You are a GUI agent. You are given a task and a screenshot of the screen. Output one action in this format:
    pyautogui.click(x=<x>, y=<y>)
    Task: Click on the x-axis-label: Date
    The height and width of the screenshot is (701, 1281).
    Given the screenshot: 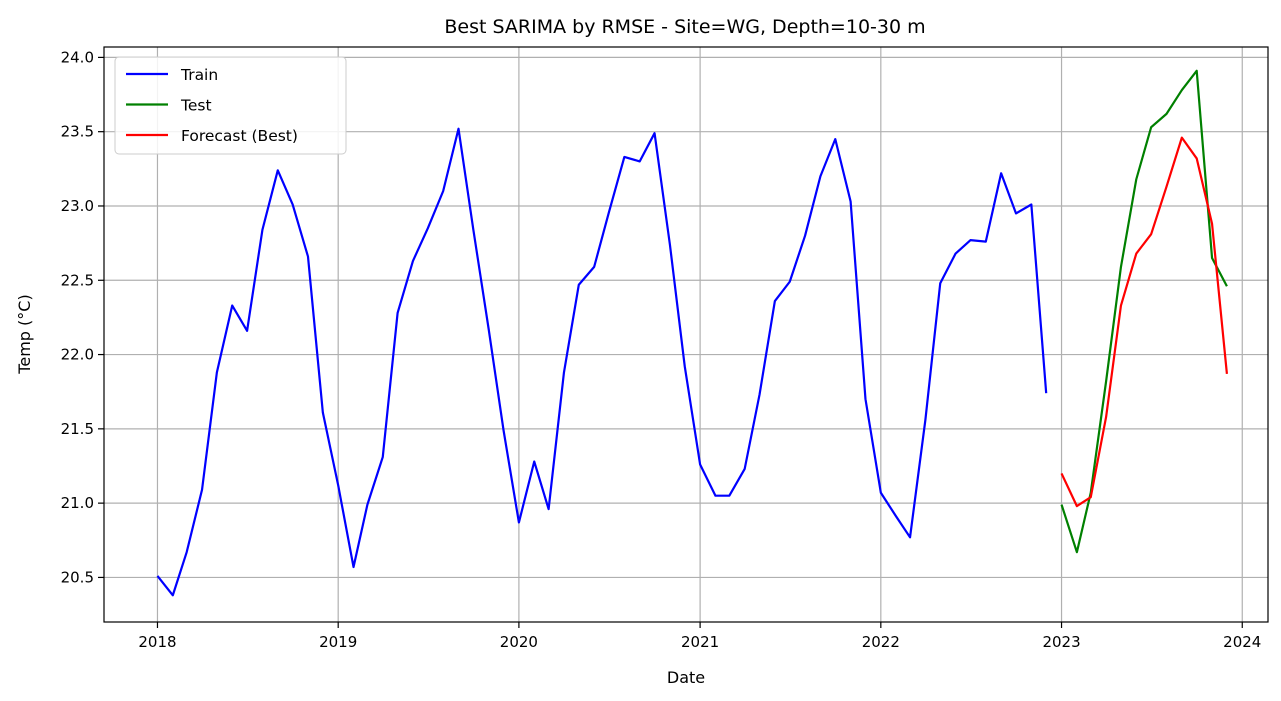 What is the action you would take?
    pyautogui.click(x=686, y=677)
    